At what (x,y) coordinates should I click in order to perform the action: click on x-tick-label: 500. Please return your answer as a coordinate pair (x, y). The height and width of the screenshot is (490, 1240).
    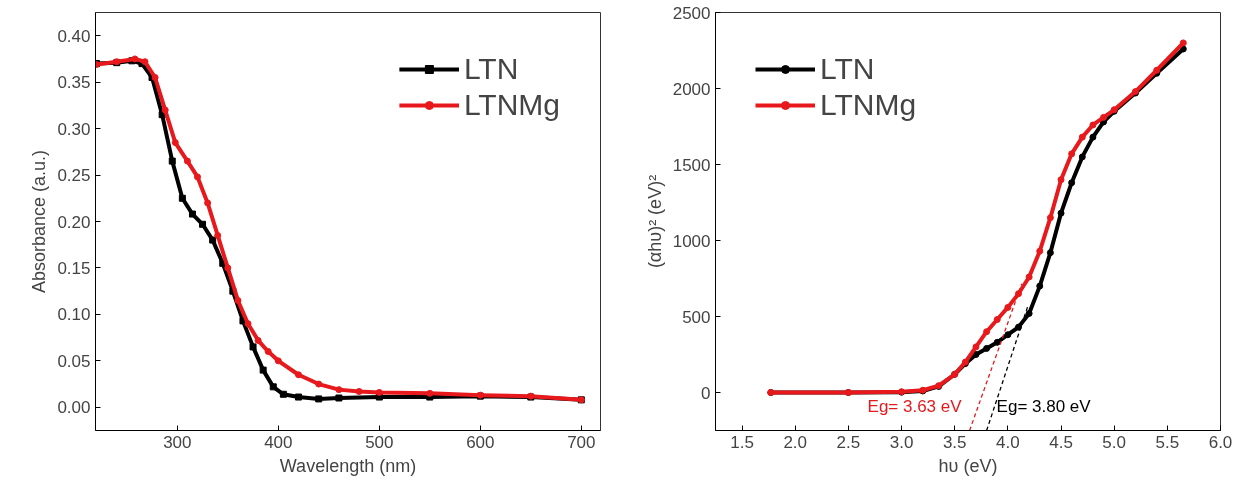
    Looking at the image, I should click on (379, 442).